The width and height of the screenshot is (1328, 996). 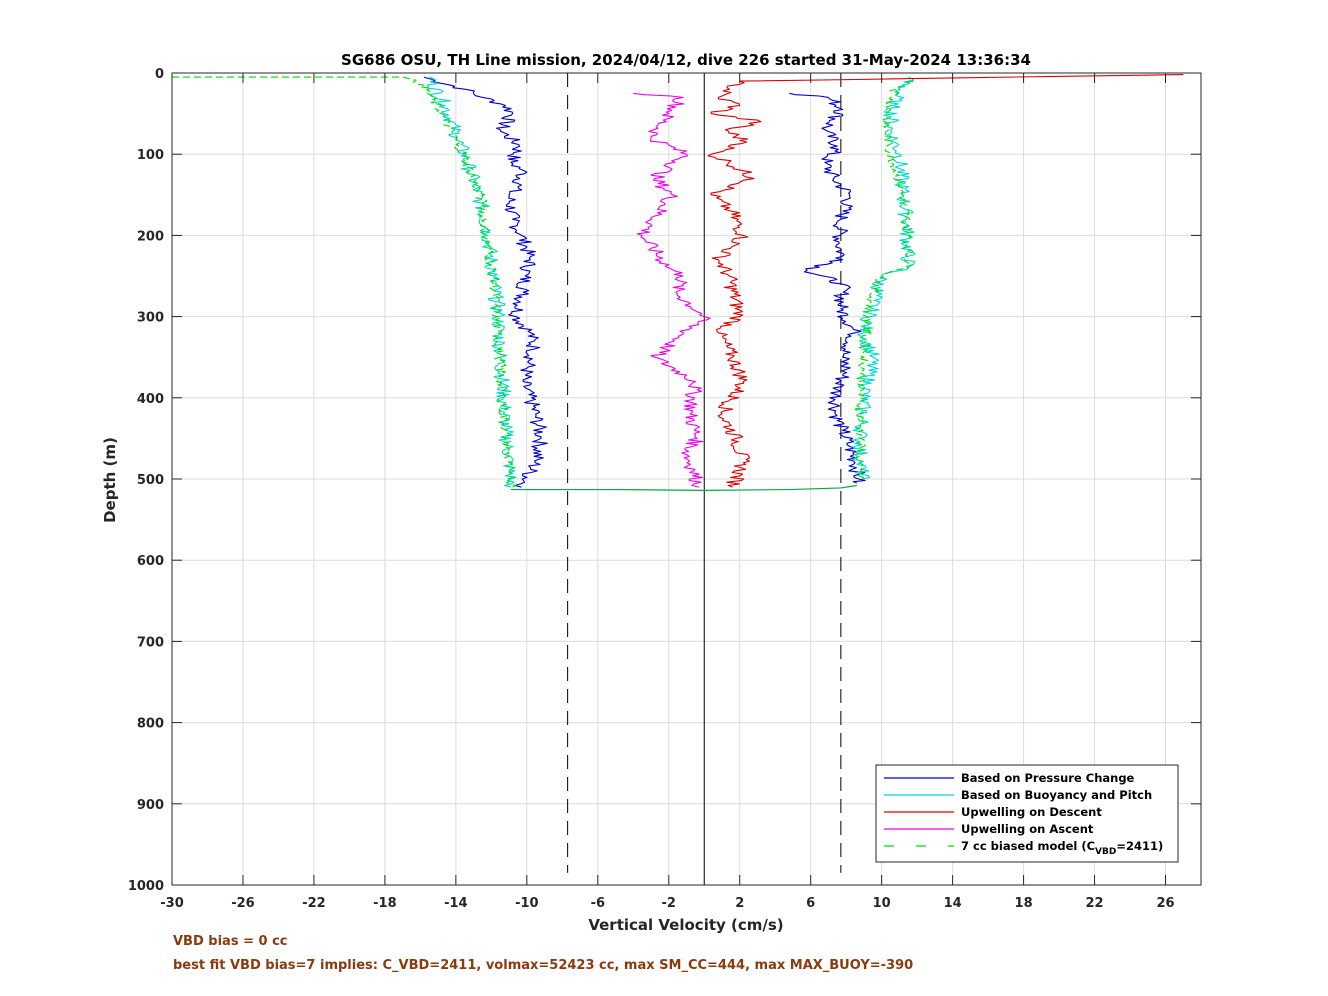 I want to click on x-tick-label: -2, so click(x=669, y=903).